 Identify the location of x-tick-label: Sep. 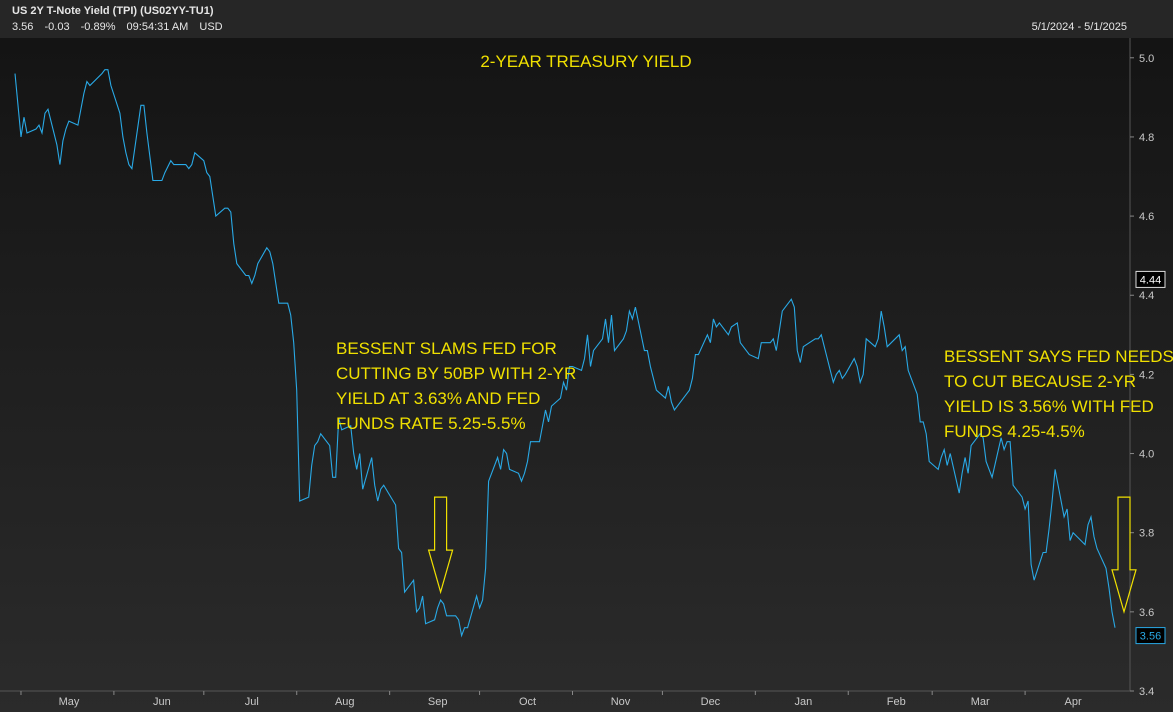
(438, 702).